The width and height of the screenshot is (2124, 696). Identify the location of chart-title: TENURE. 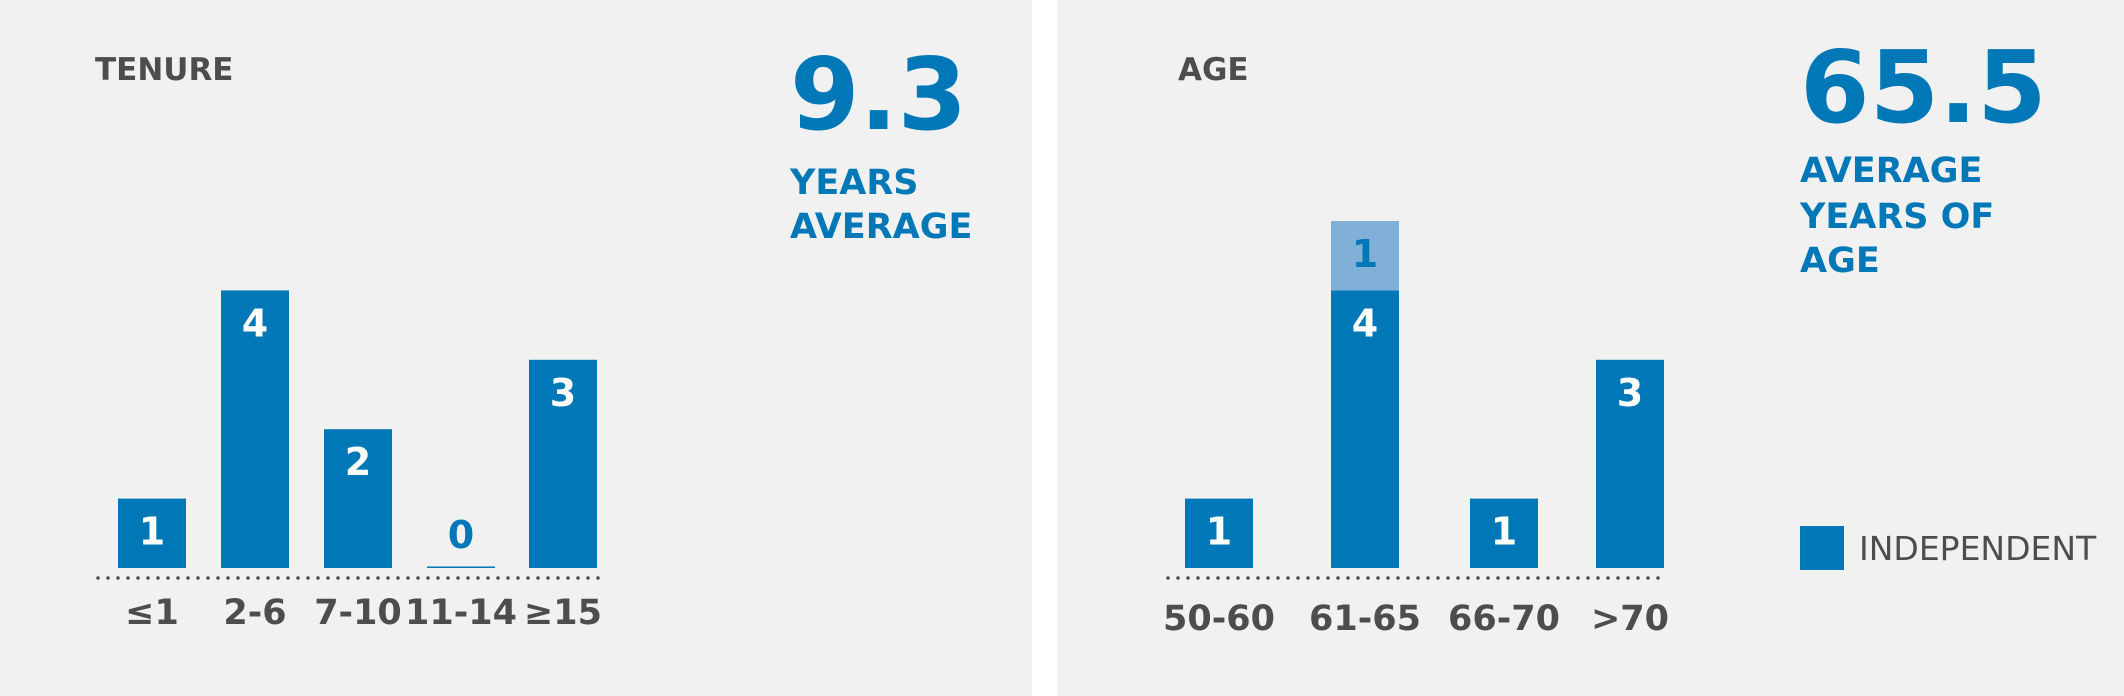
(164, 70).